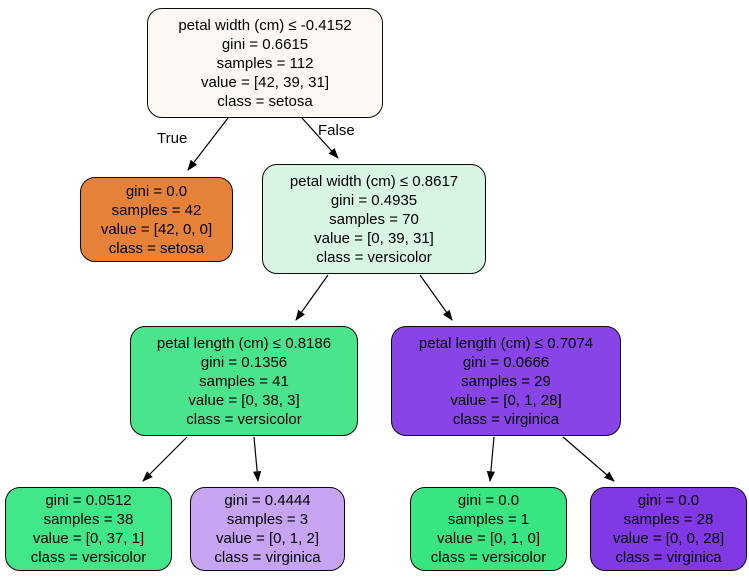 This screenshot has width=749, height=581. I want to click on node-gini: gini = 0.6615, so click(265, 44).